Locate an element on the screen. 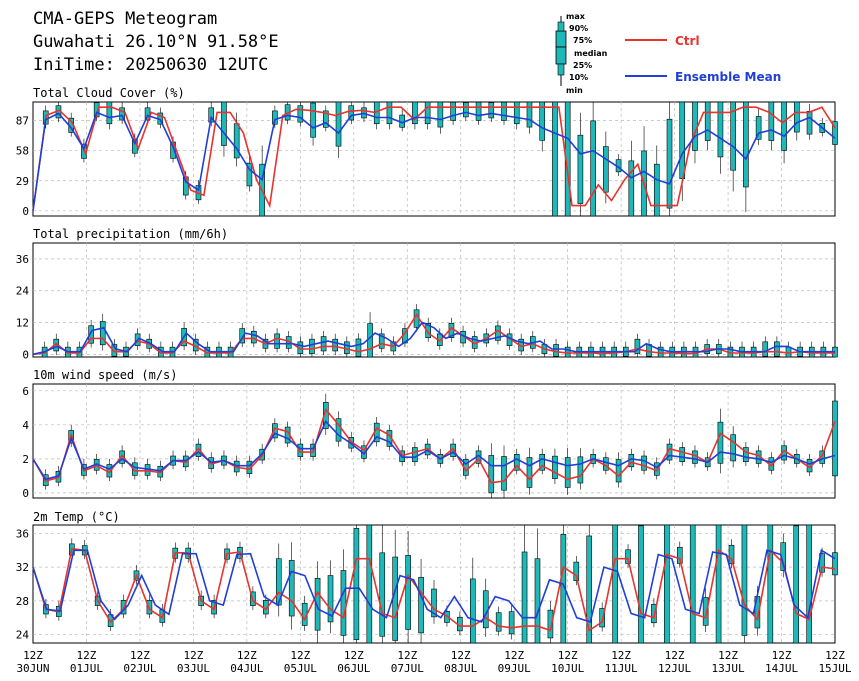  x-tick-date: 04JUL is located at coordinates (246, 668).